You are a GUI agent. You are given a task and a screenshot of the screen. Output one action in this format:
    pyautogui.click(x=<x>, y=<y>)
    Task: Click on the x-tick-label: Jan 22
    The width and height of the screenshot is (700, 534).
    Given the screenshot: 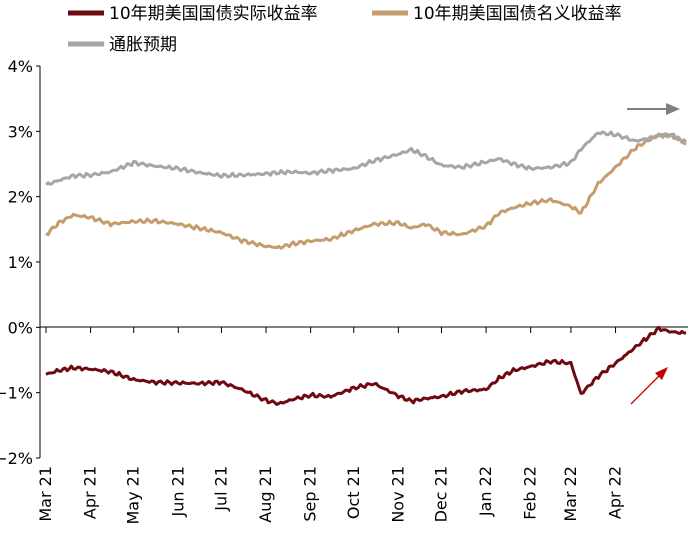 What is the action you would take?
    pyautogui.click(x=485, y=491)
    